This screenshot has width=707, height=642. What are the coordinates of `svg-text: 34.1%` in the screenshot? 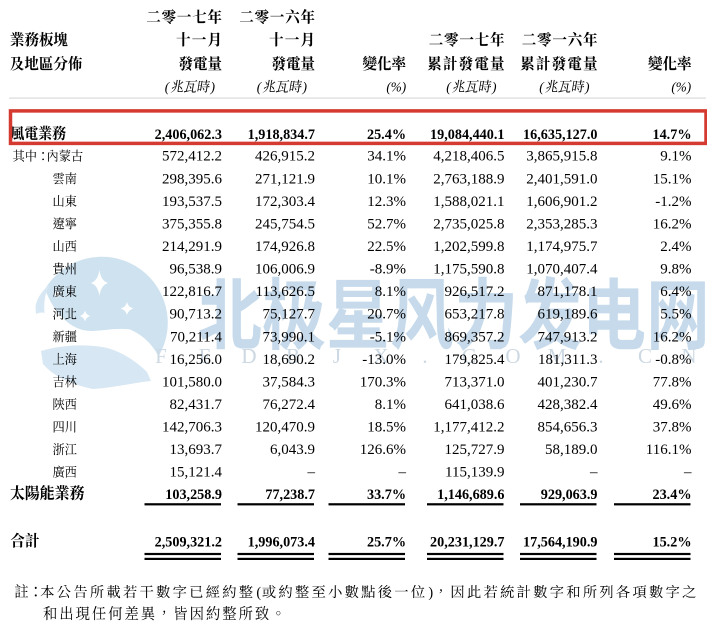 It's located at (386, 157).